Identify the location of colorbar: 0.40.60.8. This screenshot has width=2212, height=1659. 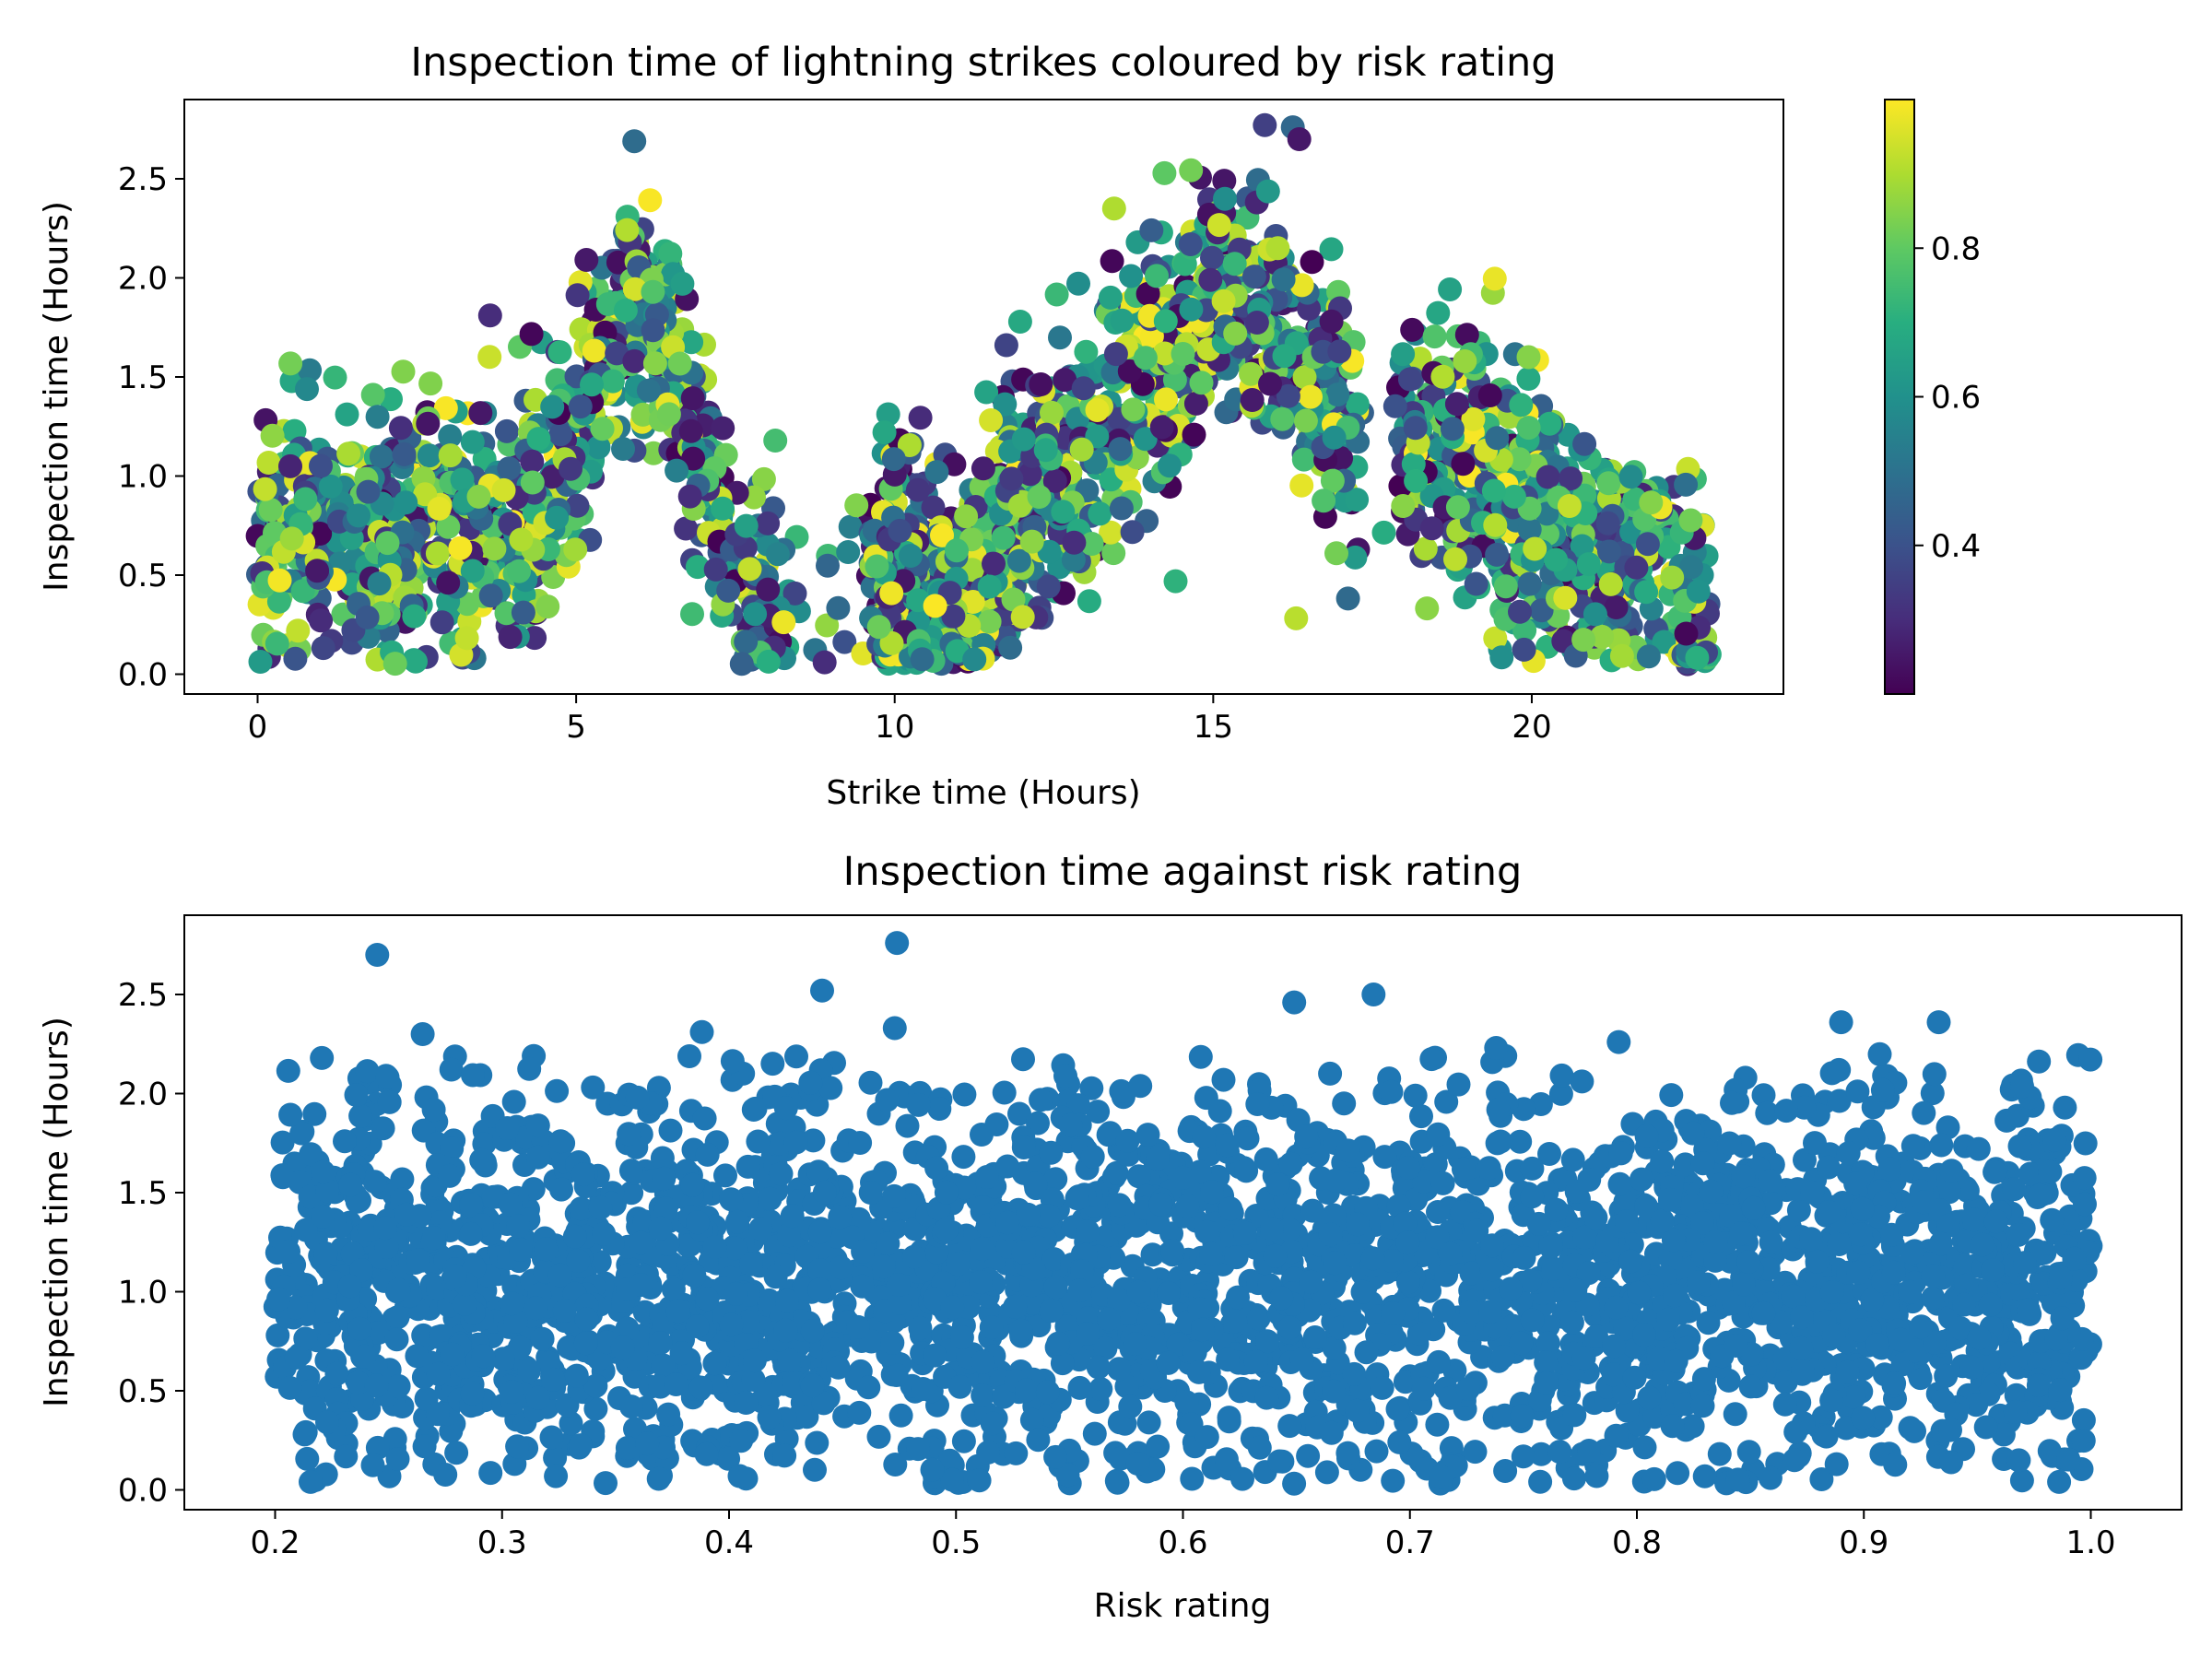
(1932, 397).